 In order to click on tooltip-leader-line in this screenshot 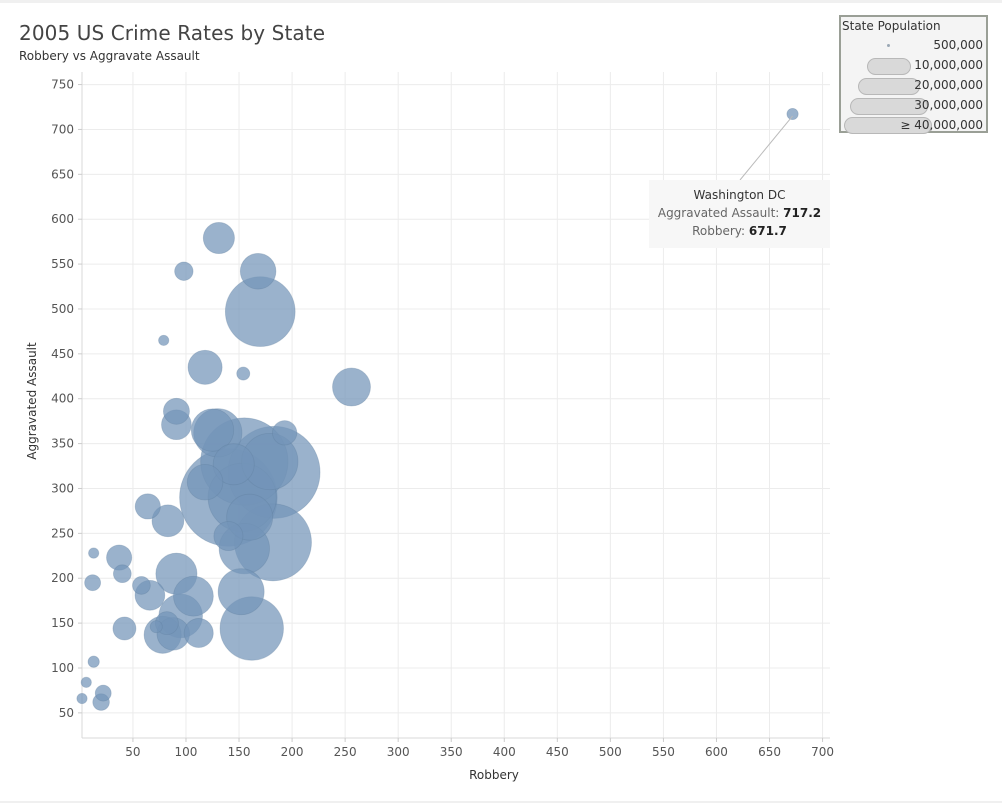, I will do `click(766, 148)`.